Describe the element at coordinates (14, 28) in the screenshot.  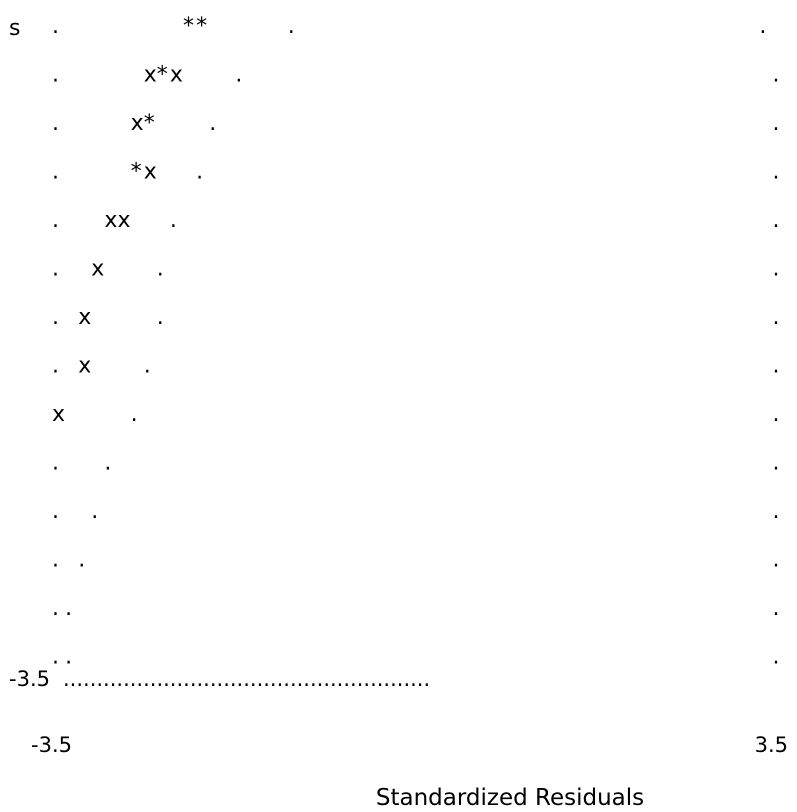
I see `top-left-label: s` at that location.